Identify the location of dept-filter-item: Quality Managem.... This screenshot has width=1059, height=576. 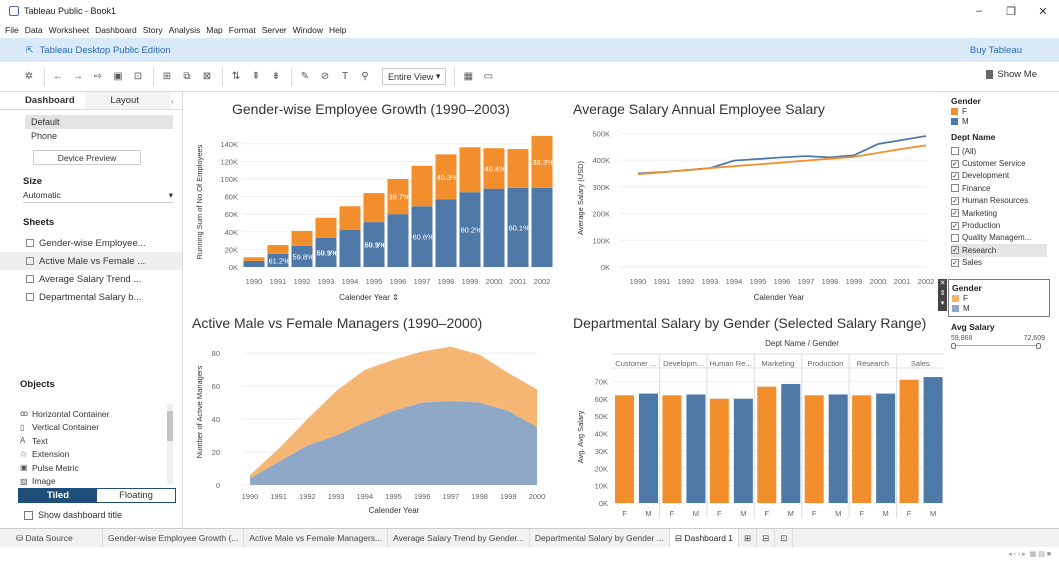
(999, 238).